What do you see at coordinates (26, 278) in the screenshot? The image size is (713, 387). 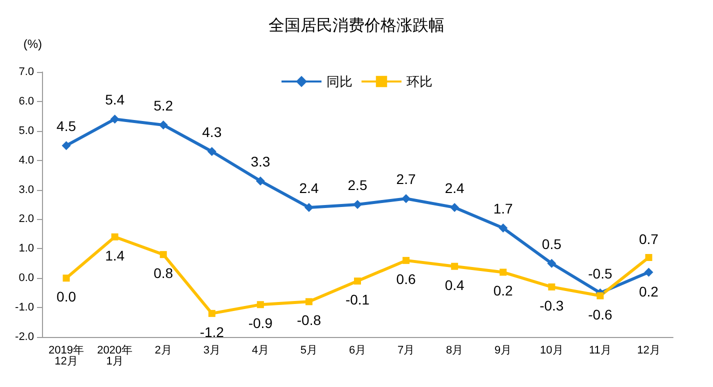 I see `y-tick-label: 0.0` at bounding box center [26, 278].